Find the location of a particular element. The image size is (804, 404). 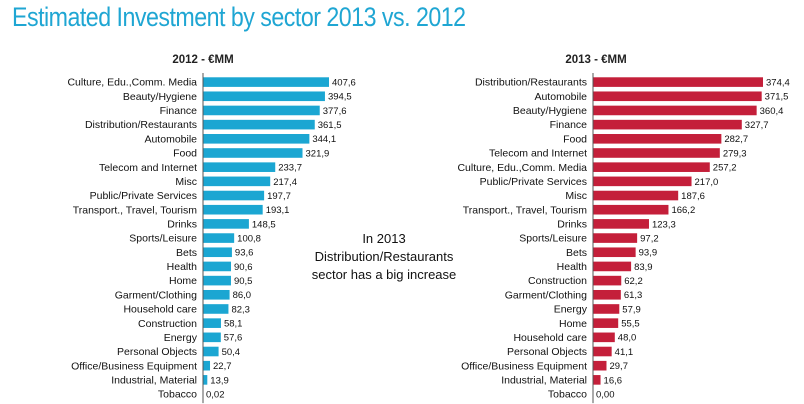

value-label-household-care: 48,0 is located at coordinates (627, 338).